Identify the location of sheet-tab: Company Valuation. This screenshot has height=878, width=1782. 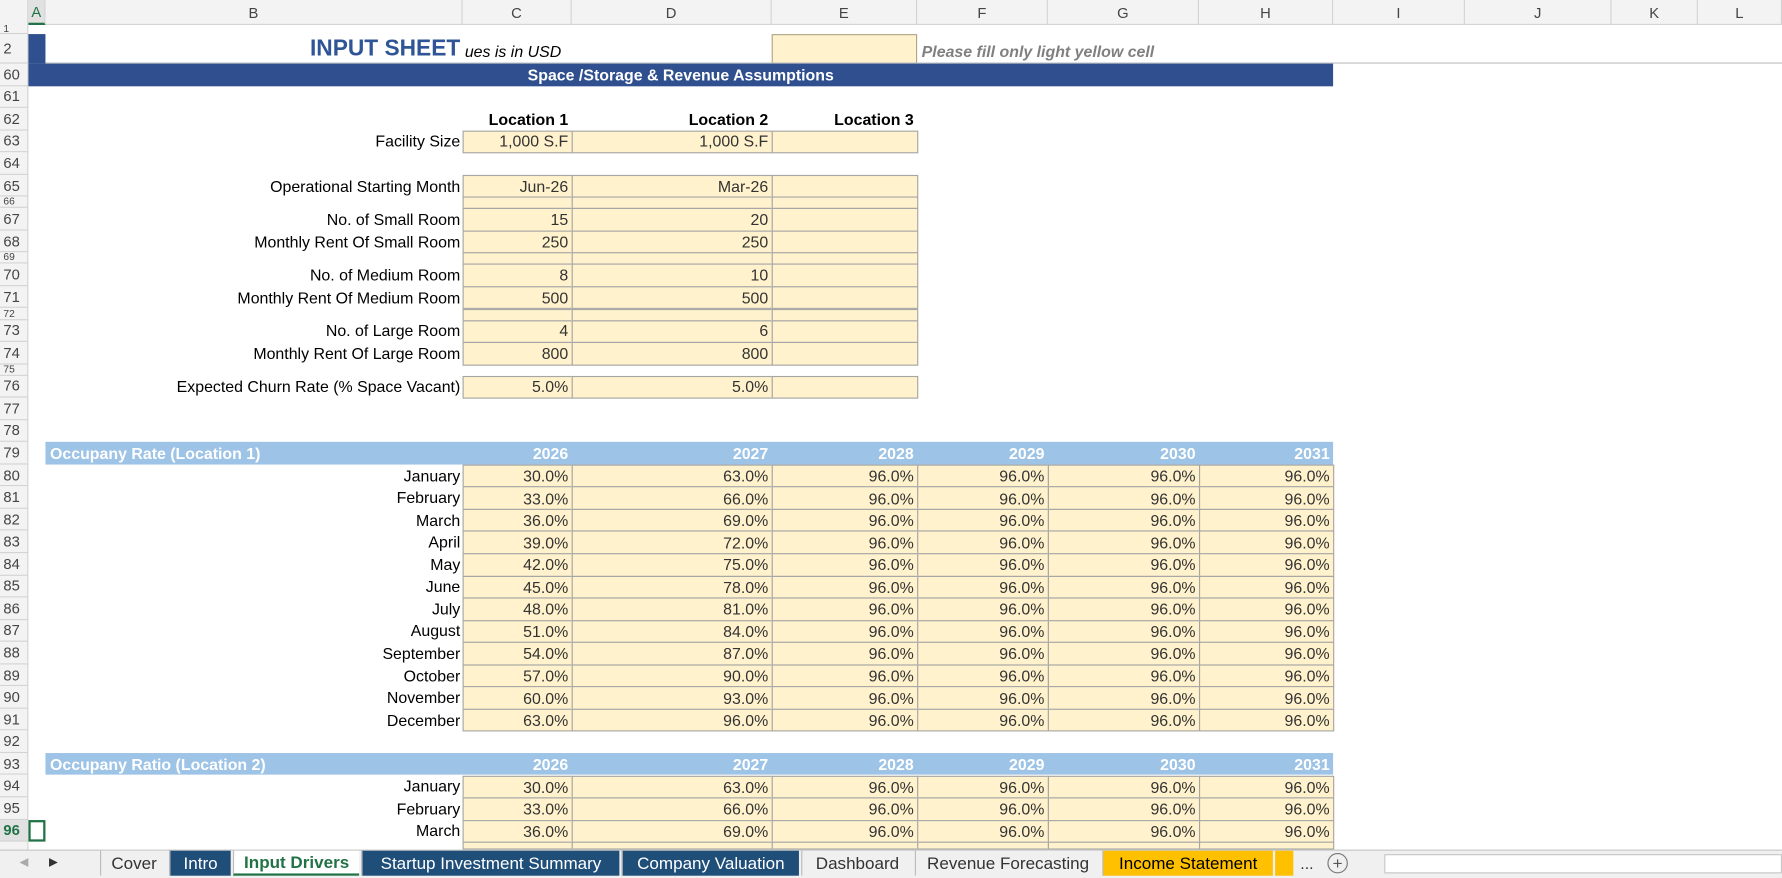
(710, 863).